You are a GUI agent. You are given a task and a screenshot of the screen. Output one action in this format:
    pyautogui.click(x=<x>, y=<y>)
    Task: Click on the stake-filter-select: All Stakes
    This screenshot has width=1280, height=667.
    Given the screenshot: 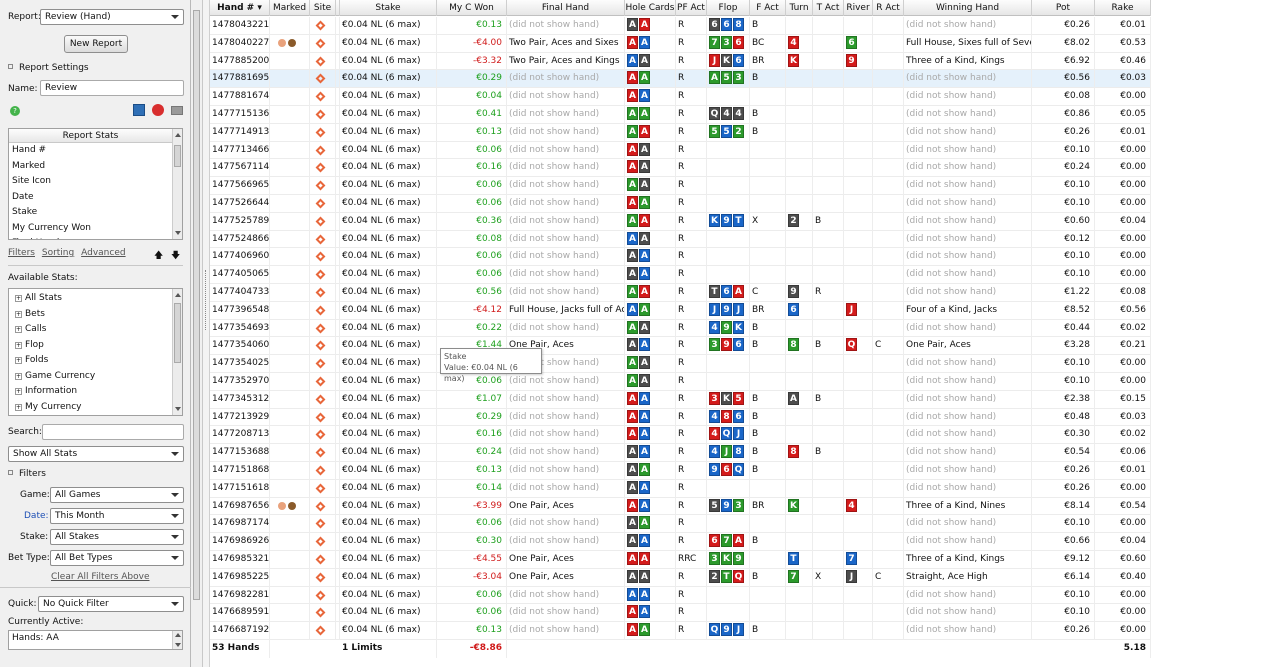 What is the action you would take?
    pyautogui.click(x=117, y=537)
    